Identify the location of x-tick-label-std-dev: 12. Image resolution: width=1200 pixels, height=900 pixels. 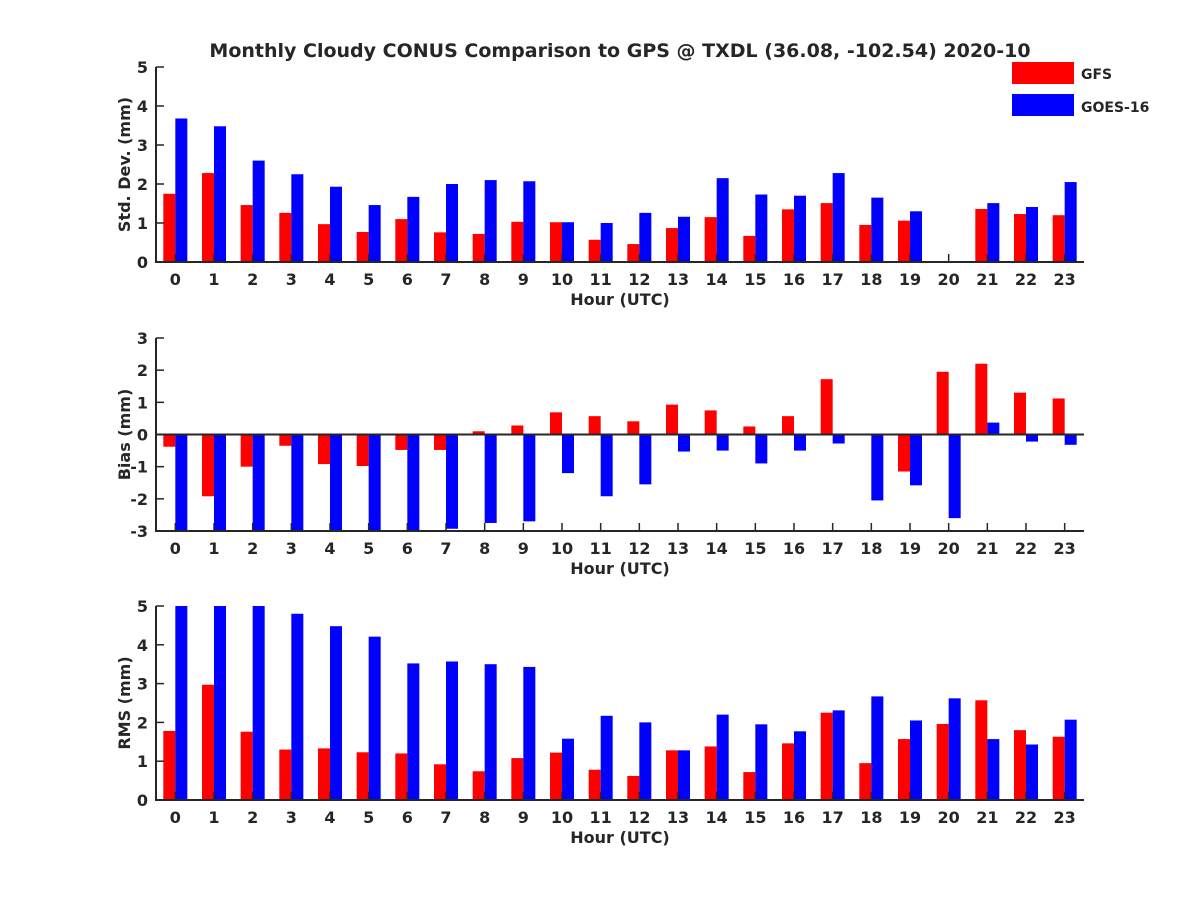
(639, 279).